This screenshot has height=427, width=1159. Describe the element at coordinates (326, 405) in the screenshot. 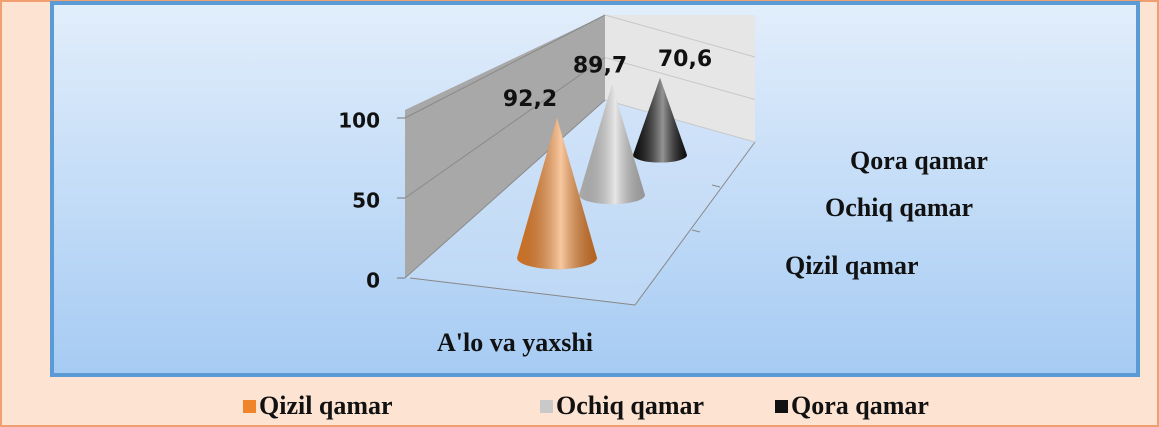

I see `legend-label: Qizil qamar` at that location.